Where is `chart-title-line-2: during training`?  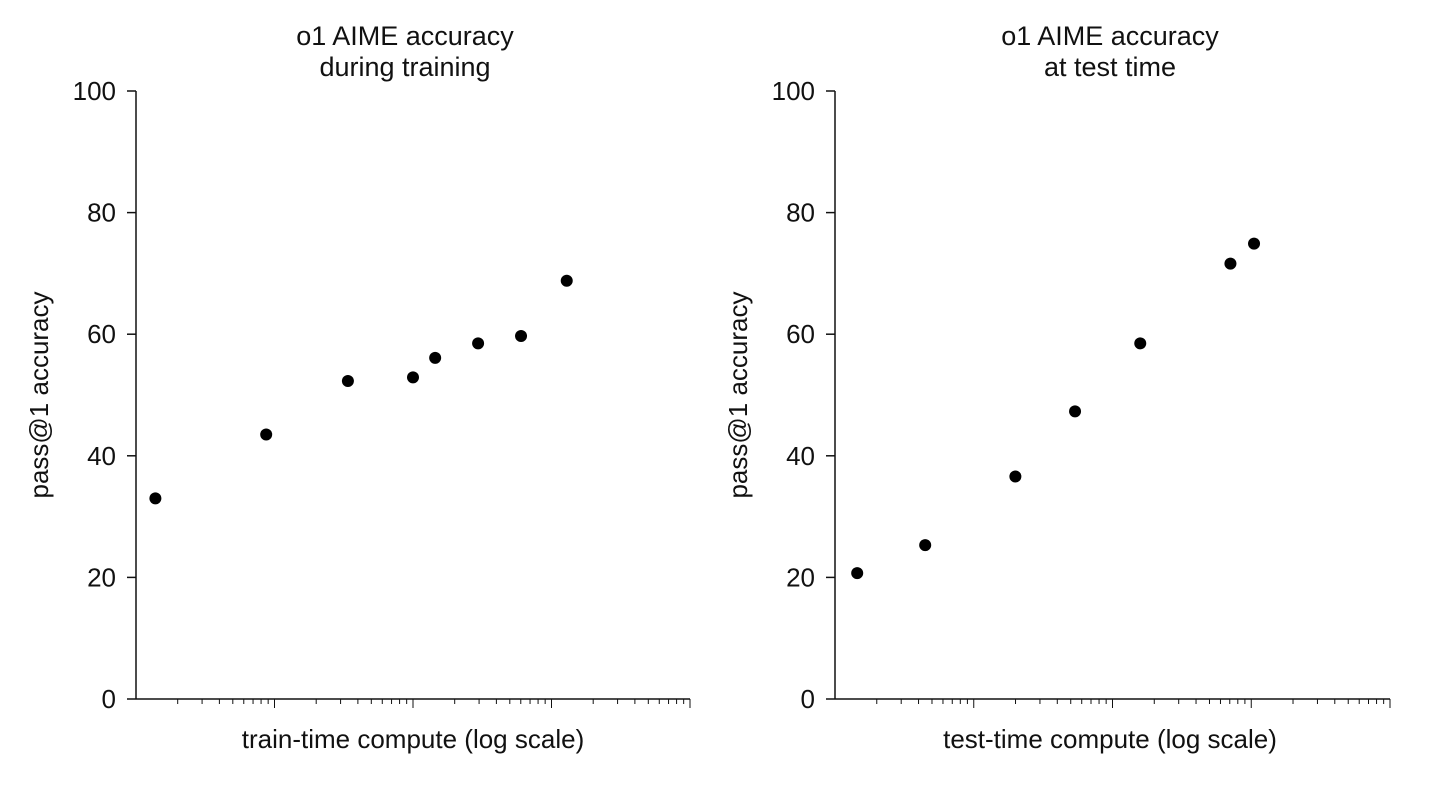
chart-title-line-2: during training is located at coordinates (404, 67).